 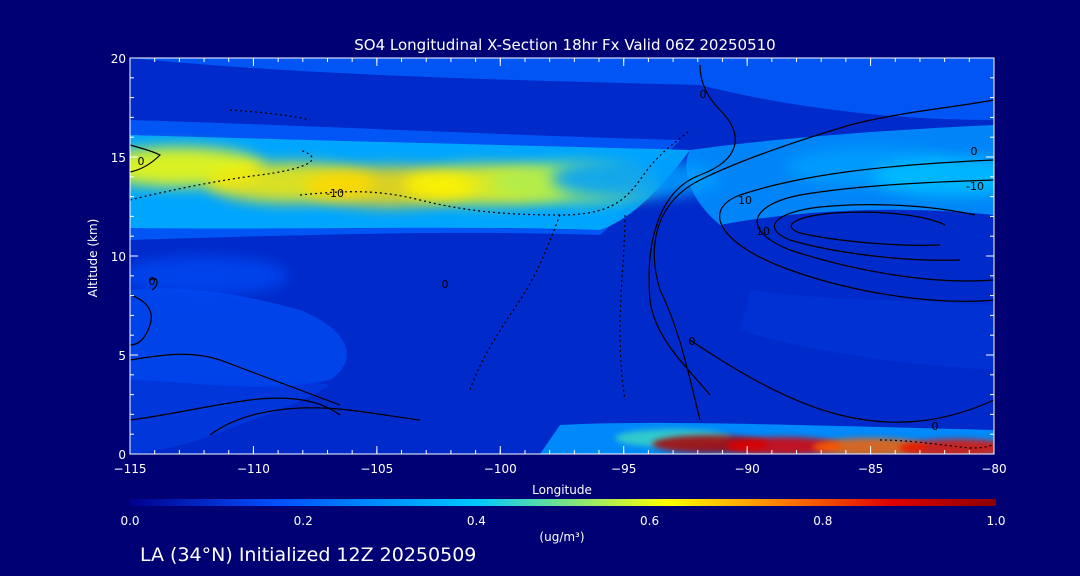 I want to click on x-tick-label: −90, so click(x=746, y=469).